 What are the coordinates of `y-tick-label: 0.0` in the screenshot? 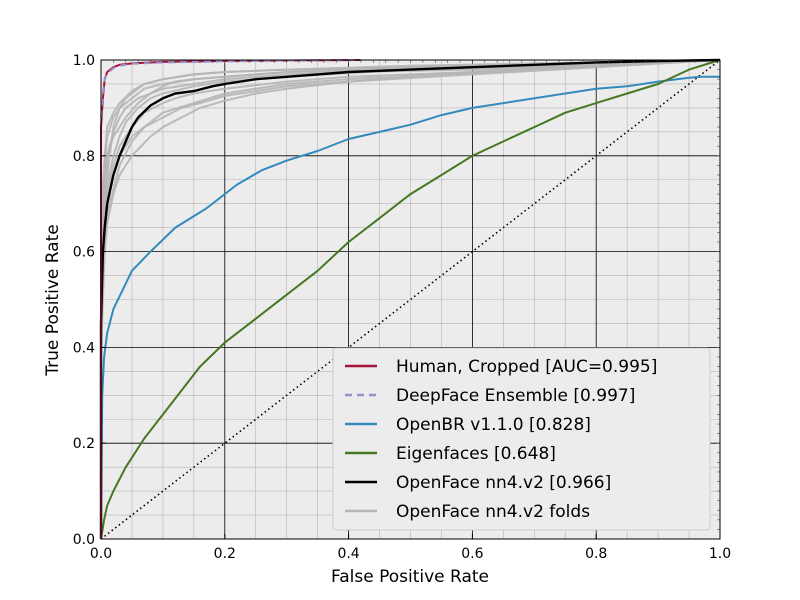 It's located at (84, 540).